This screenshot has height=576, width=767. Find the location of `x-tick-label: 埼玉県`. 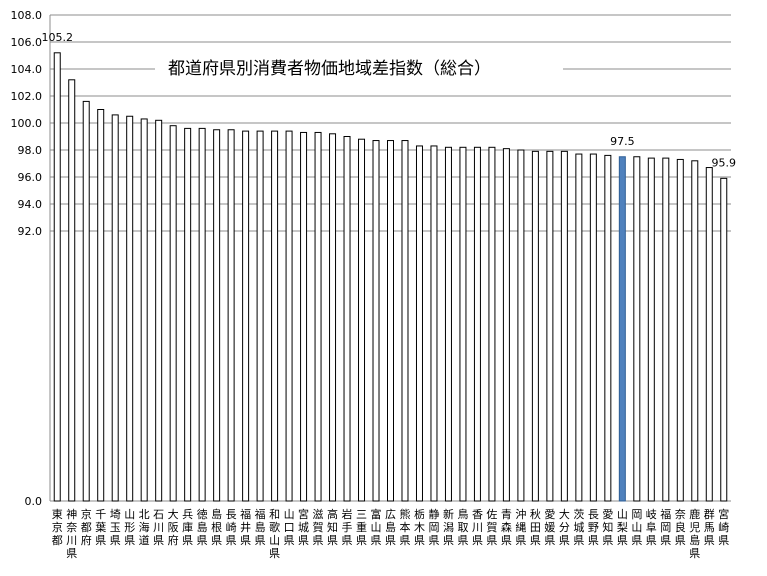

x-tick-label: 埼玉県 is located at coordinates (115, 527).